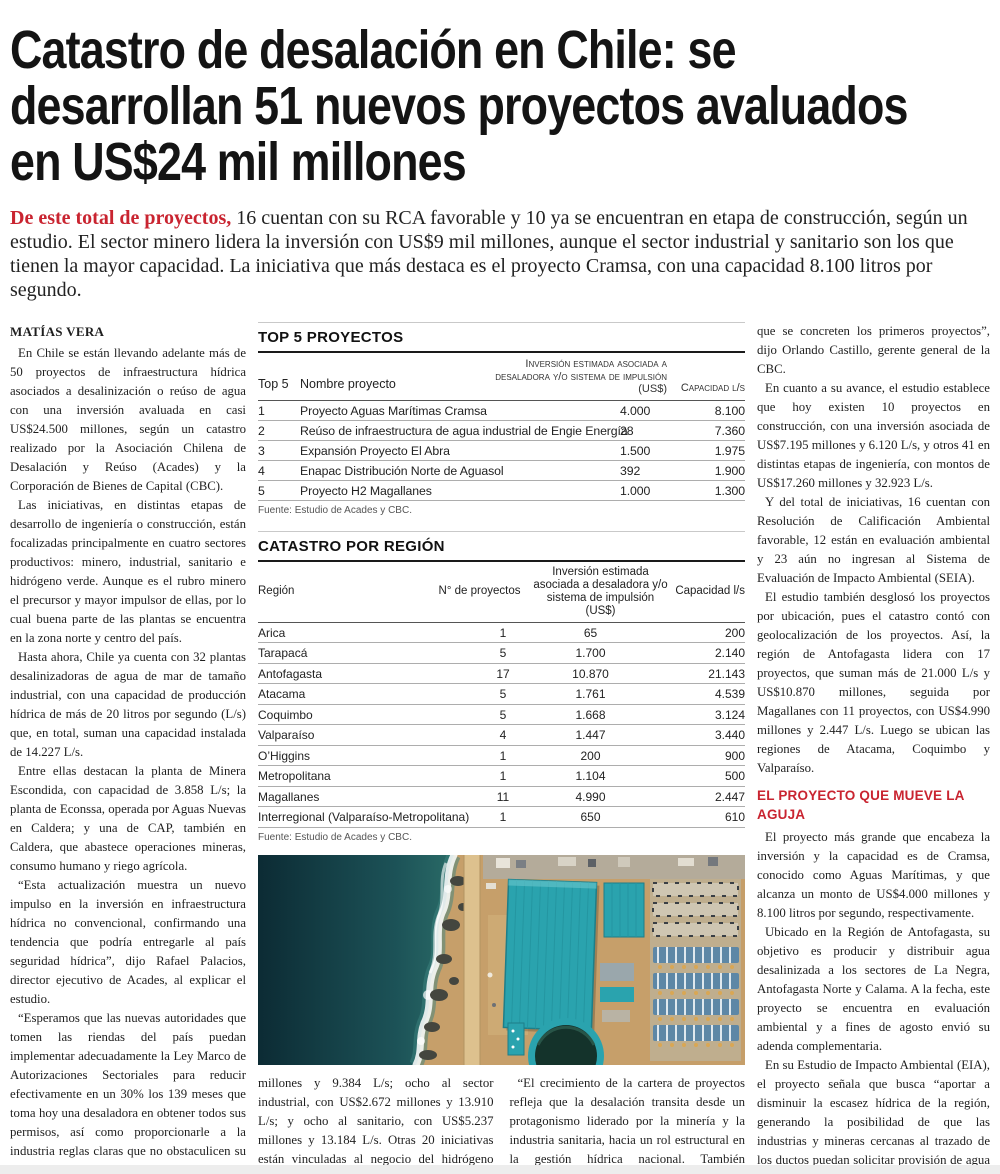 This screenshot has height=1174, width=1000. What do you see at coordinates (283, 653) in the screenshot?
I see `table-cell: Tarapacá` at bounding box center [283, 653].